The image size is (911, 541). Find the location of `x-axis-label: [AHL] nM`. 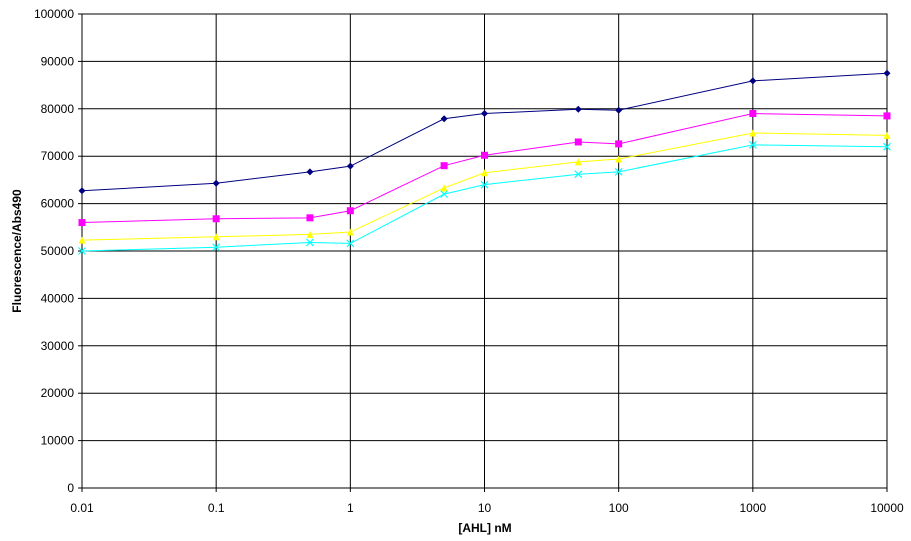

x-axis-label: [AHL] nM is located at coordinates (484, 528).